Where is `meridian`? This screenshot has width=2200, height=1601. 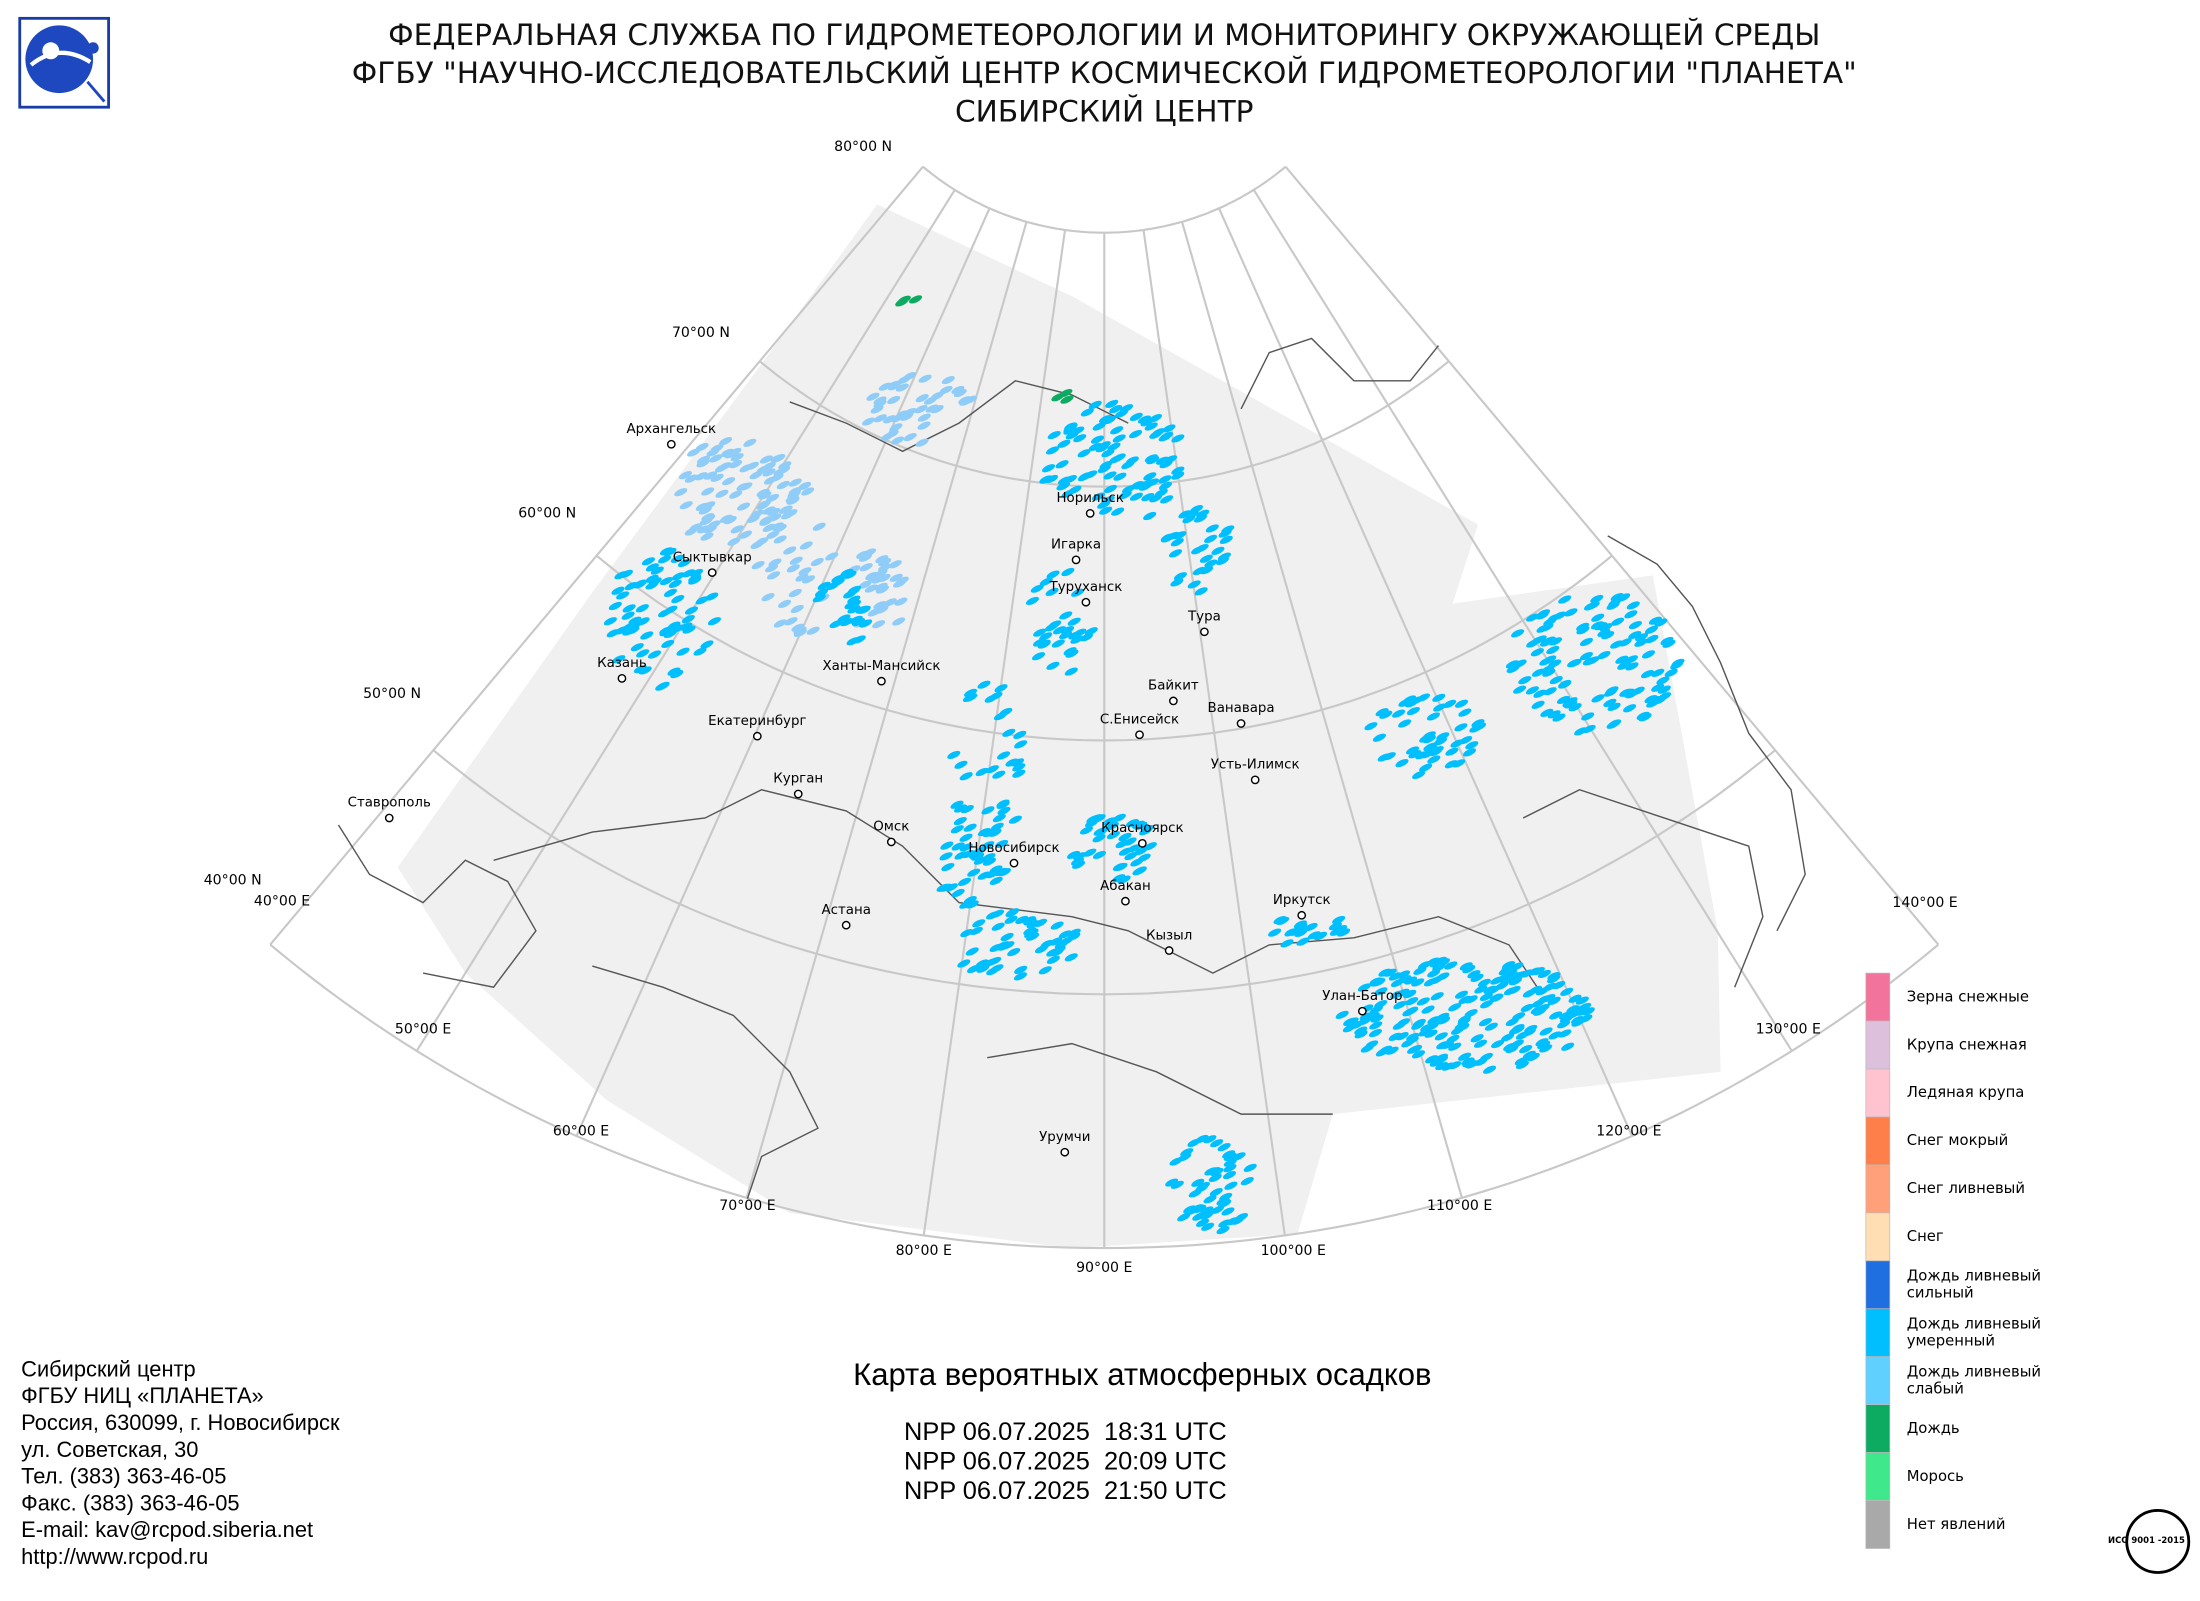
meridian is located at coordinates (994, 732).